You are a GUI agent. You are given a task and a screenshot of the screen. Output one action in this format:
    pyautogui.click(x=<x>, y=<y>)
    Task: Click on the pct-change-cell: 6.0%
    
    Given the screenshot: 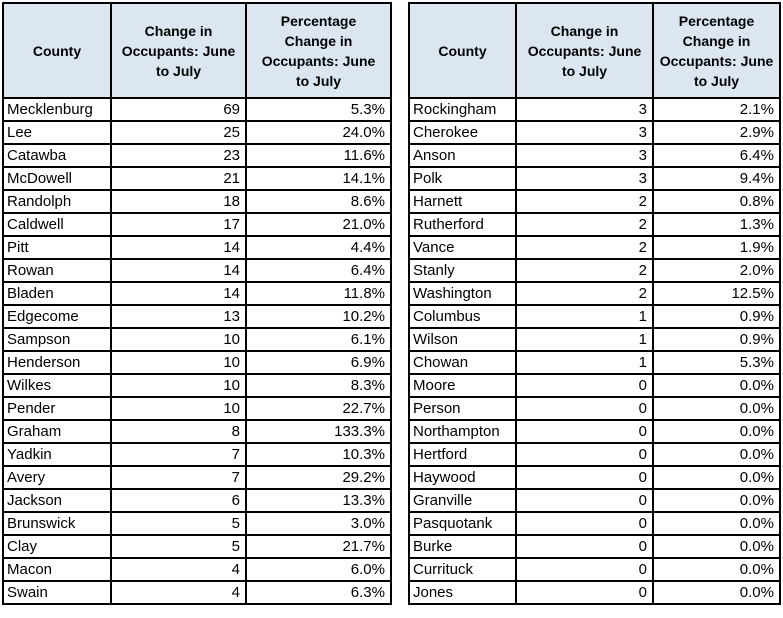 What is the action you would take?
    pyautogui.click(x=318, y=569)
    